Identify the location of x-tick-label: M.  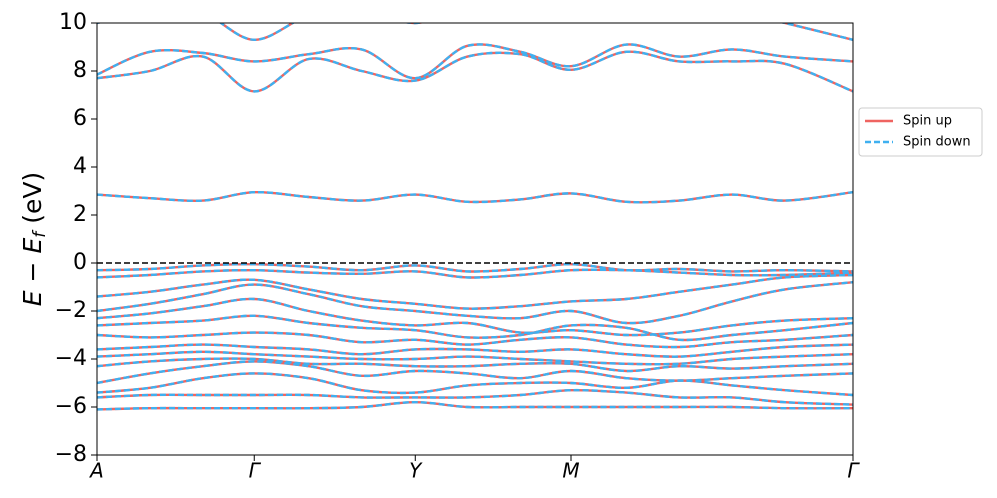
(570, 471).